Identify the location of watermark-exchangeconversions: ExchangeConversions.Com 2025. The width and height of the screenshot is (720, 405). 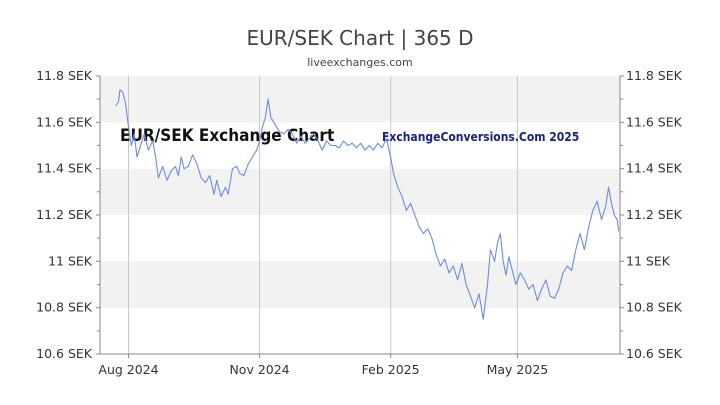
(480, 137).